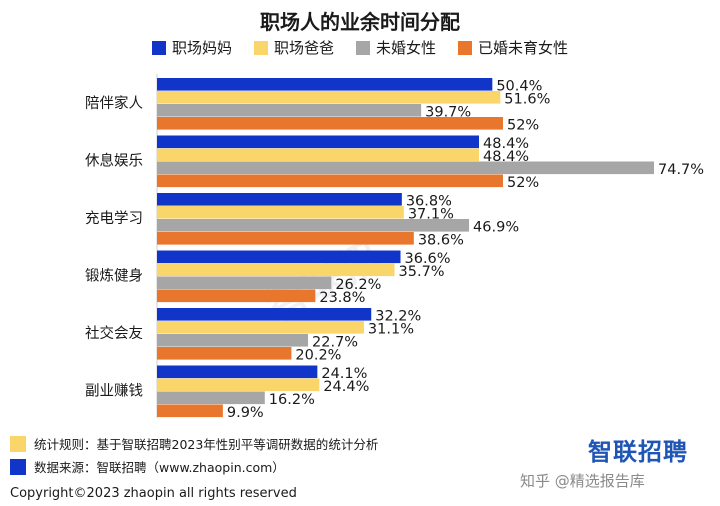 Image resolution: width=720 pixels, height=506 pixels. I want to click on legend-item-dads: 职场爸爸, so click(293, 47).